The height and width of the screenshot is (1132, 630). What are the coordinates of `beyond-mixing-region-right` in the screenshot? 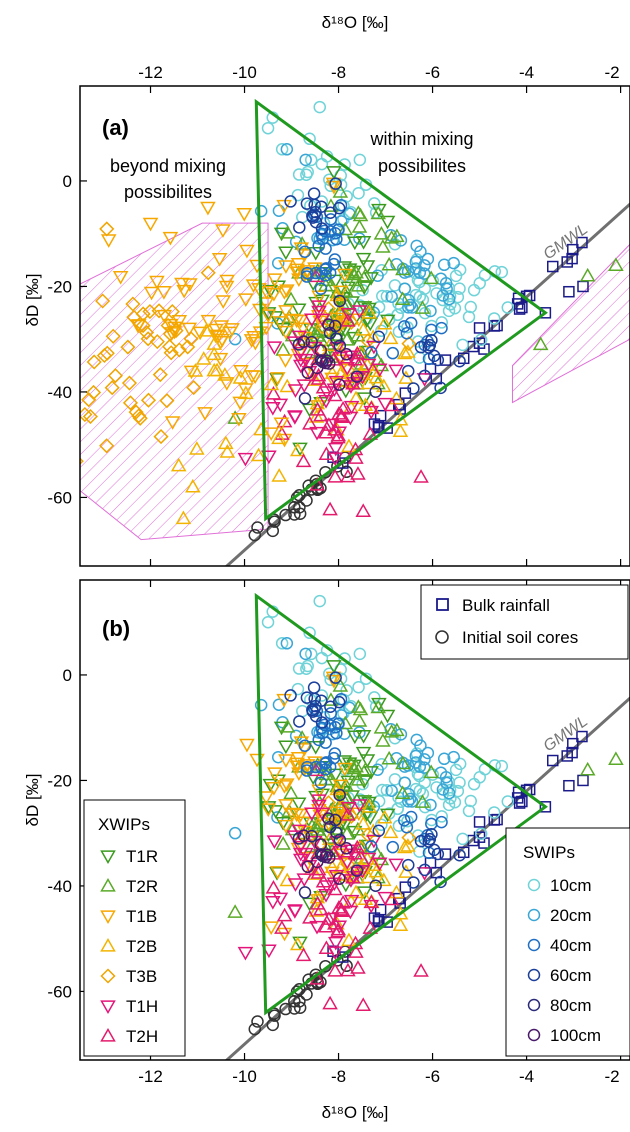 It's located at (570, 323).